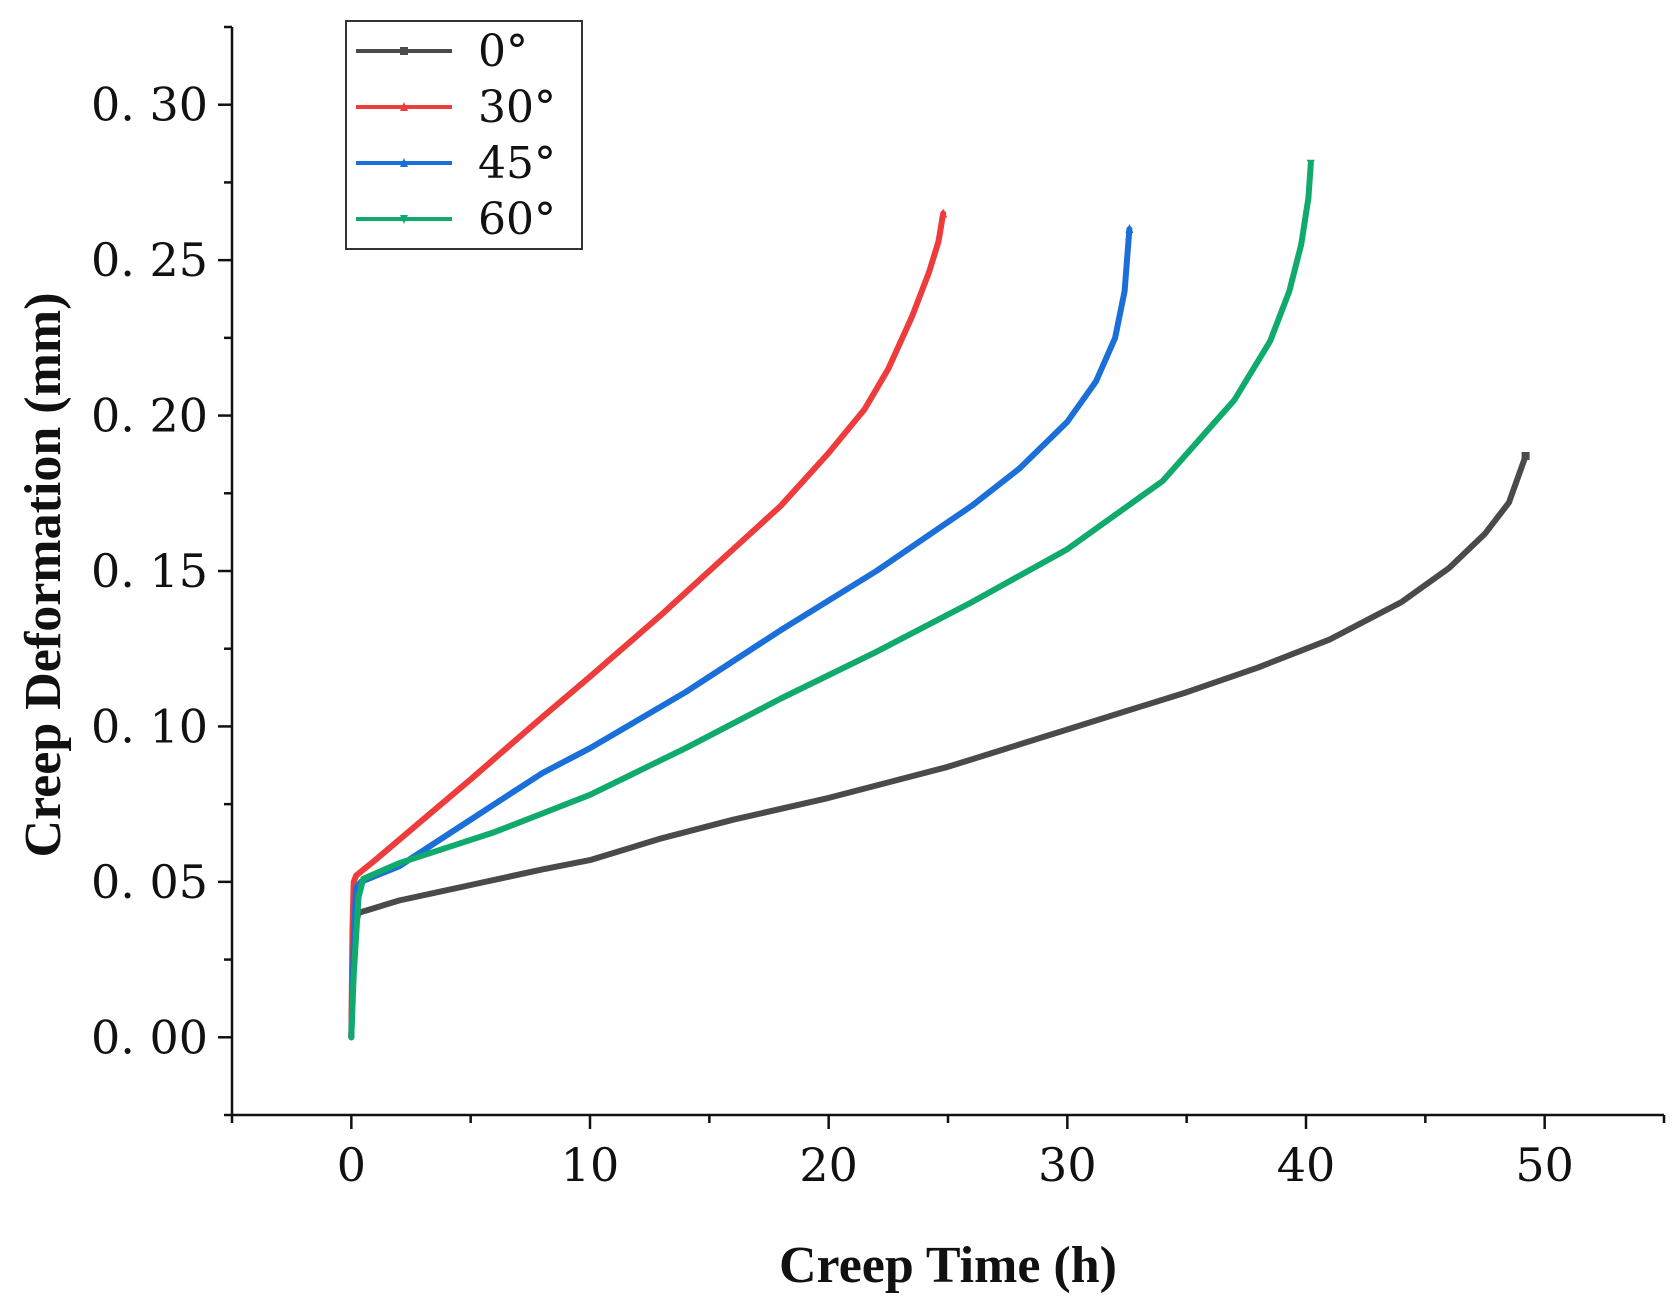 The image size is (1679, 1315). I want to click on legend: 0°30°45°60°, so click(464, 135).